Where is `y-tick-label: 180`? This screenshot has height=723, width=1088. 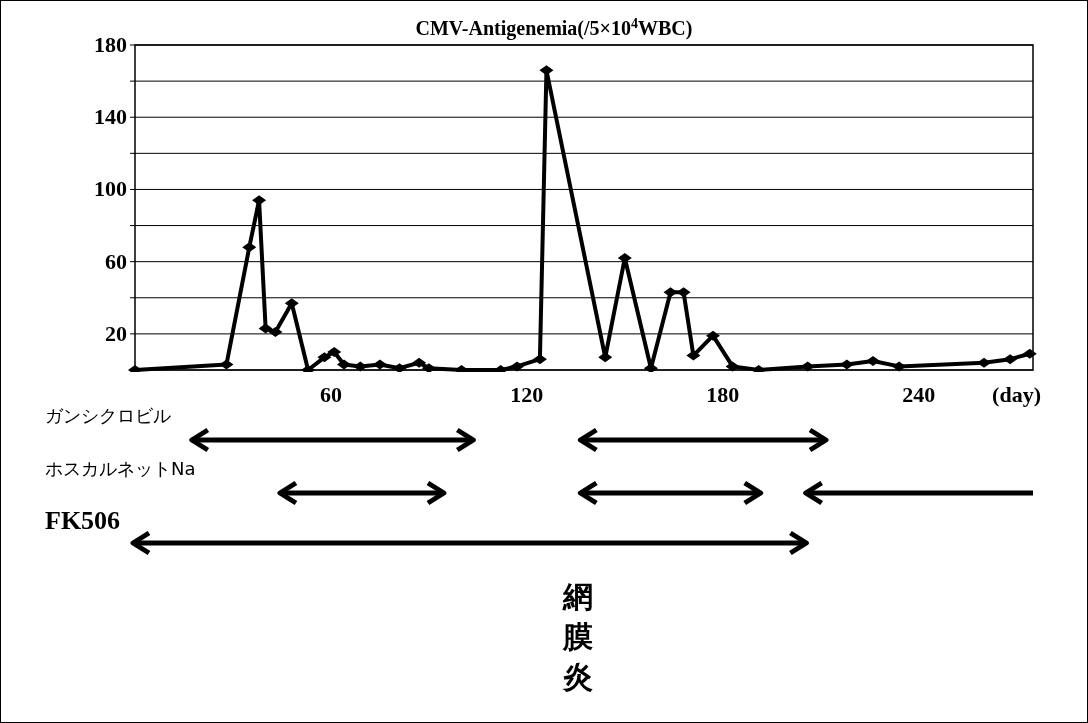 y-tick-label: 180 is located at coordinates (110, 44).